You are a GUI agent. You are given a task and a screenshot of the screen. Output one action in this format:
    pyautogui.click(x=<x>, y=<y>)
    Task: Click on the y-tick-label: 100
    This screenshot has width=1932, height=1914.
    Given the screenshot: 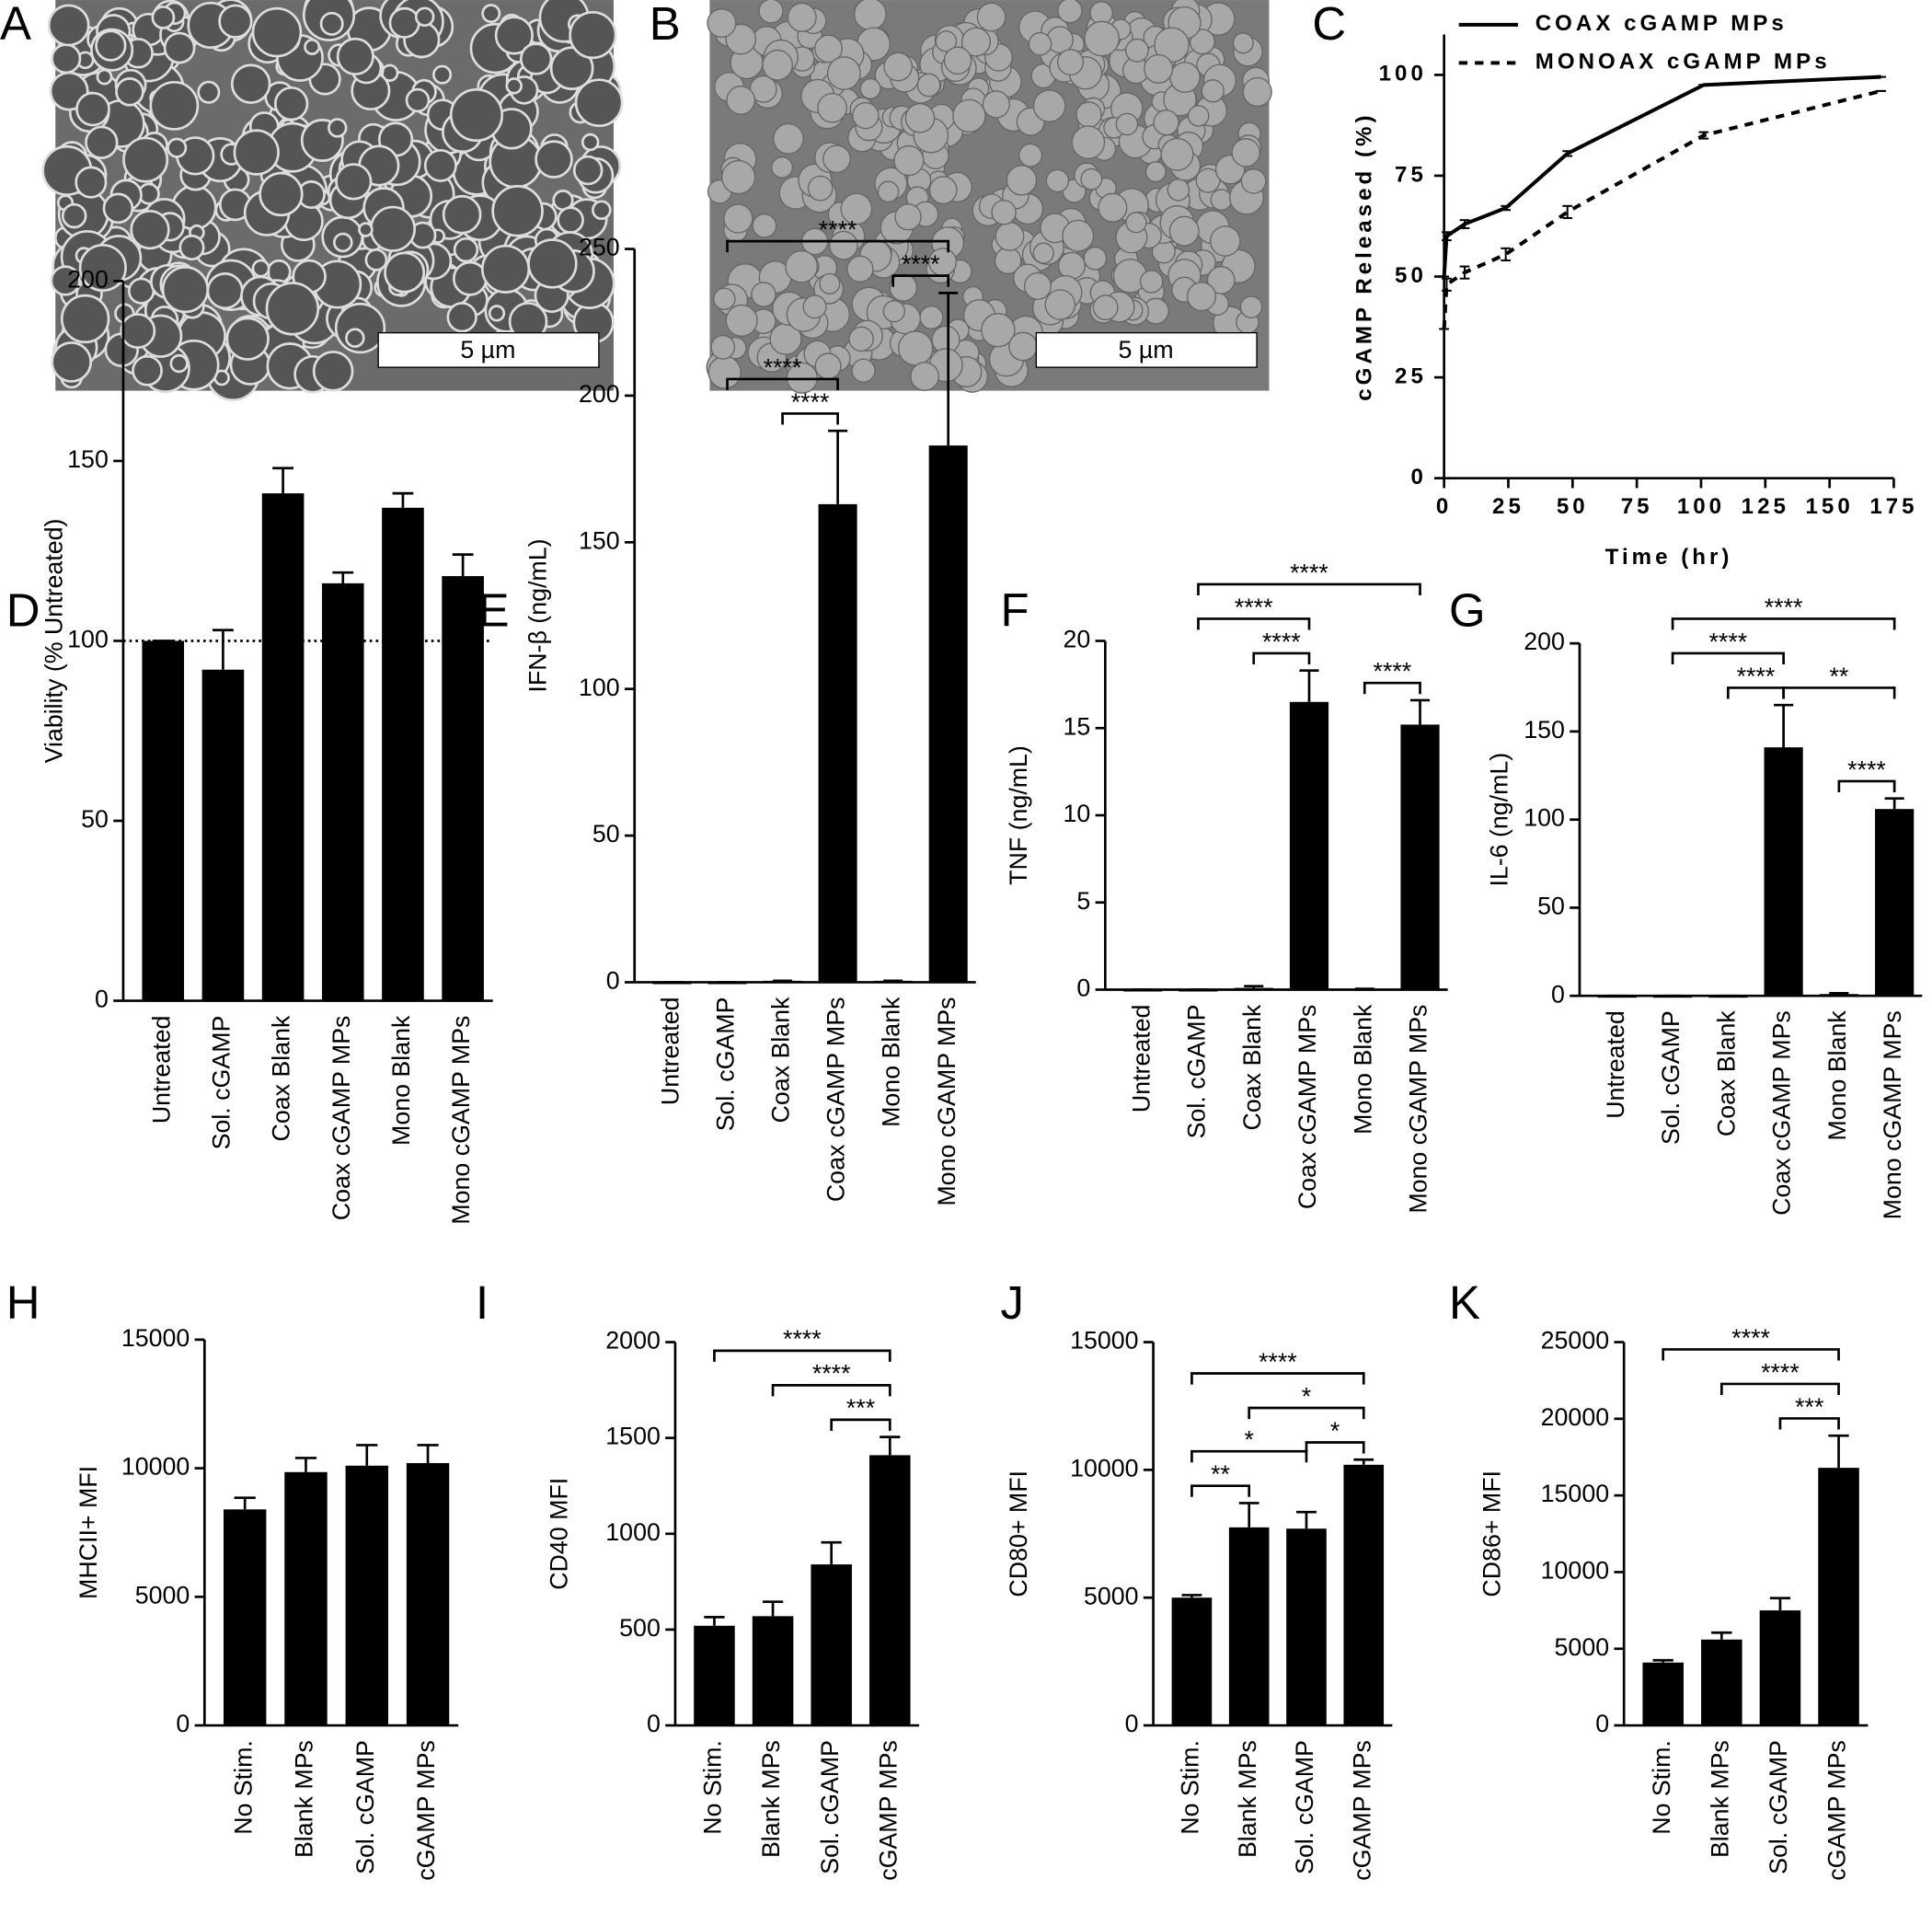 What is the action you would take?
    pyautogui.click(x=599, y=687)
    